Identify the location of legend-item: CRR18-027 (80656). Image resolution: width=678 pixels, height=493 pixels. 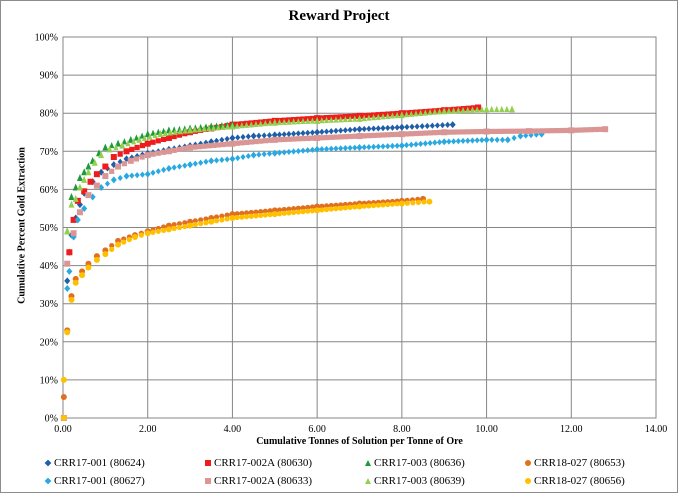
(575, 481).